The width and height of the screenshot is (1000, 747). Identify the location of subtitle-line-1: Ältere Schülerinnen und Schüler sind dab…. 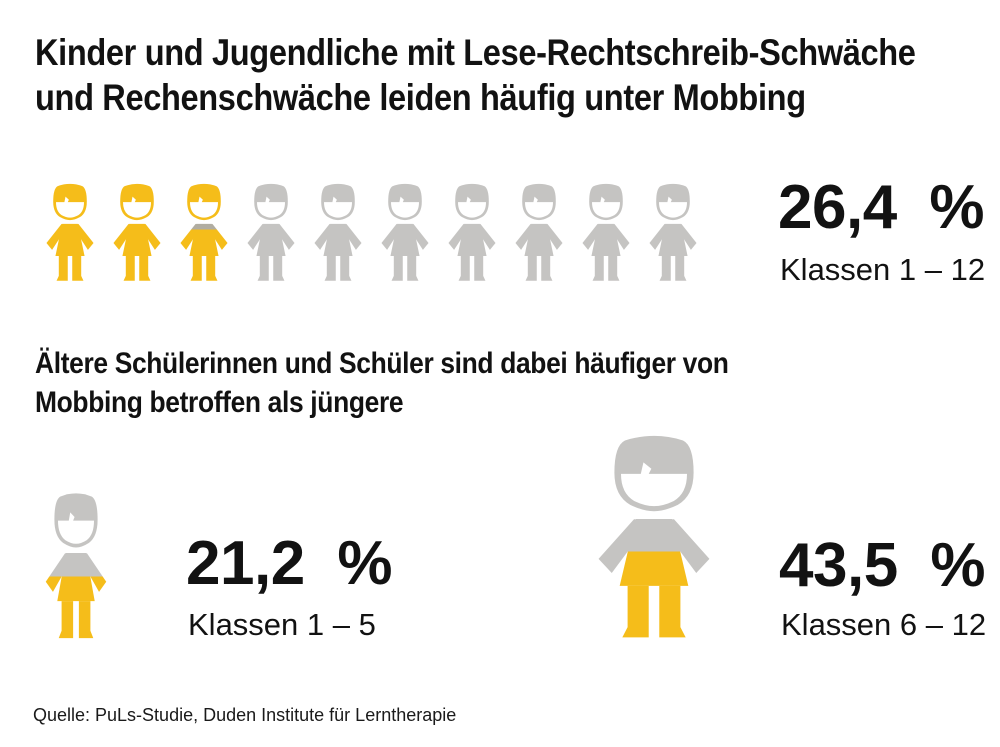
(382, 363).